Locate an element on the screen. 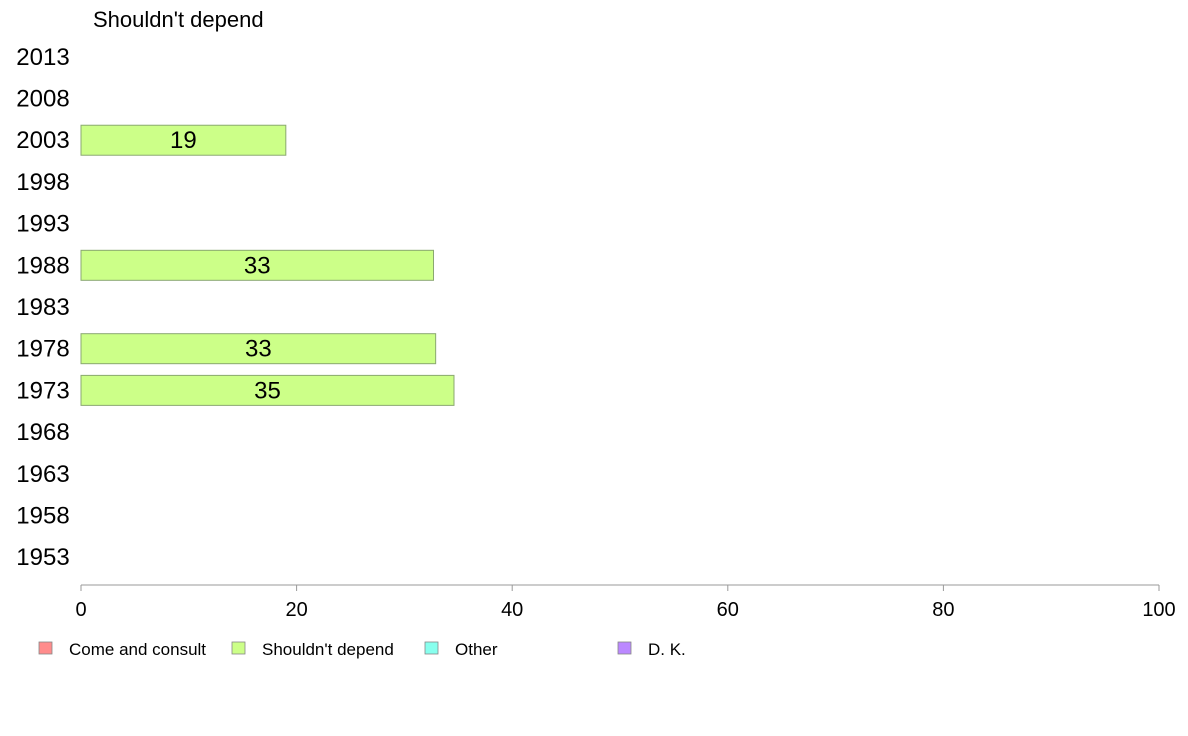  year-label: 1973 is located at coordinates (42, 390).